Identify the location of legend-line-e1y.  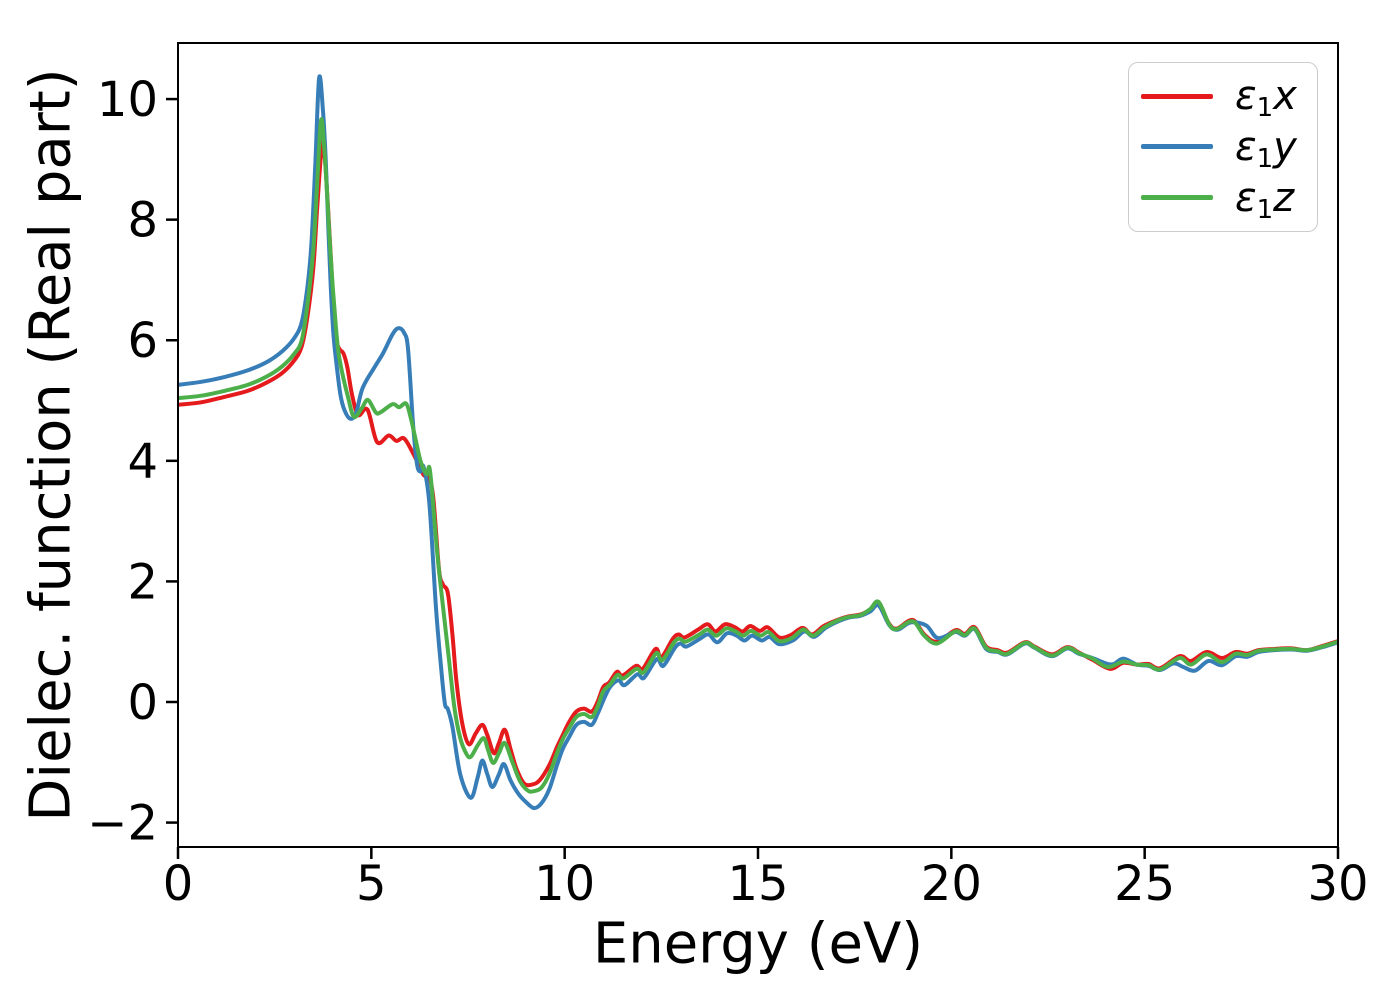
(1177, 147).